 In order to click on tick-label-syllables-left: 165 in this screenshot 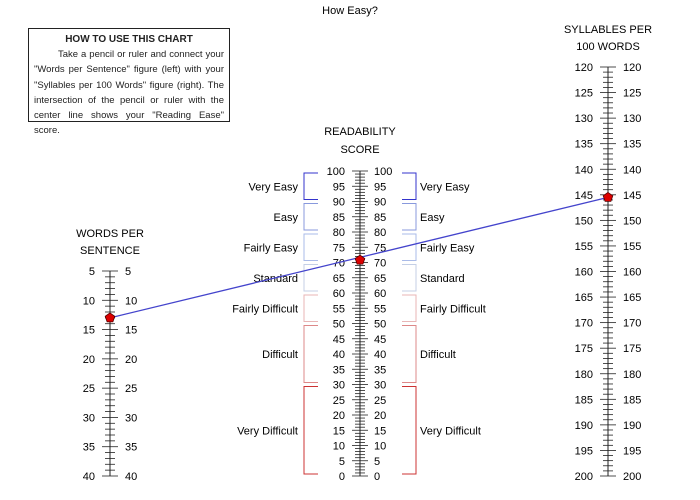, I will do `click(584, 298)`.